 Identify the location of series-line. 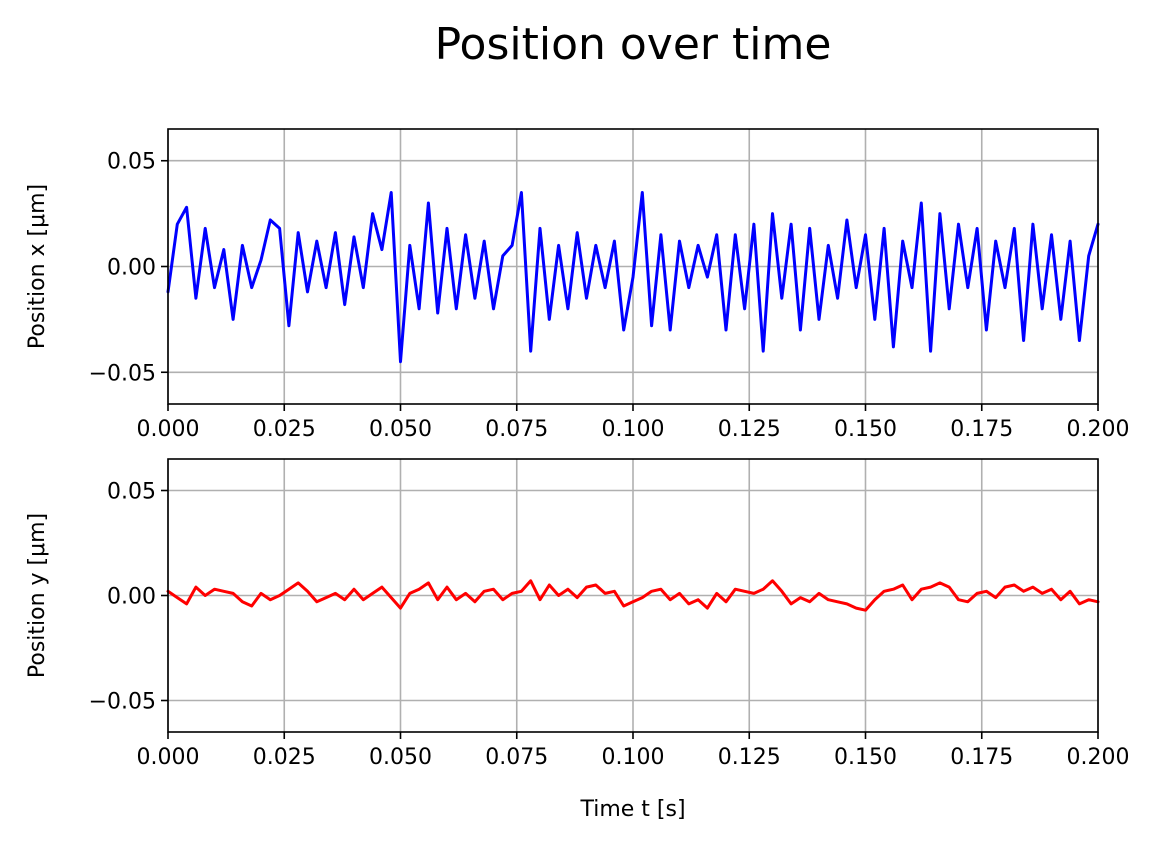
(633, 595).